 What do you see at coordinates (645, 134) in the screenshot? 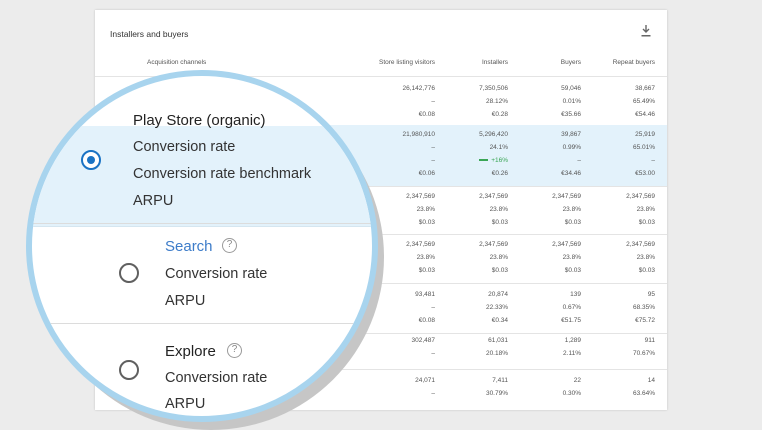
I see `cell-repeat-buyers: 25,919` at bounding box center [645, 134].